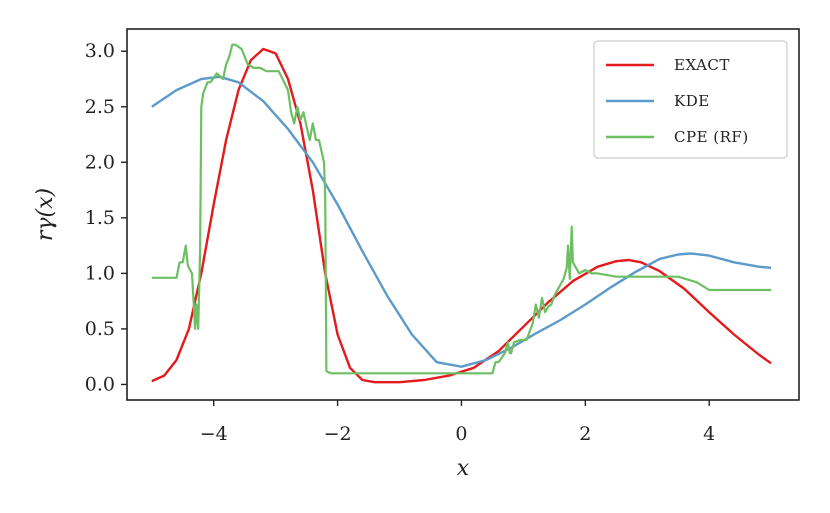 This screenshot has height=513, width=830. What do you see at coordinates (100, 218) in the screenshot?
I see `y-tick-label: 1.5` at bounding box center [100, 218].